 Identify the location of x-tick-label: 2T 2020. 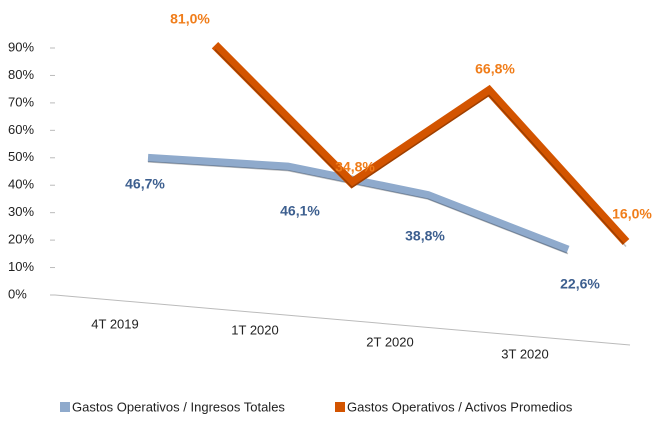
(389, 341).